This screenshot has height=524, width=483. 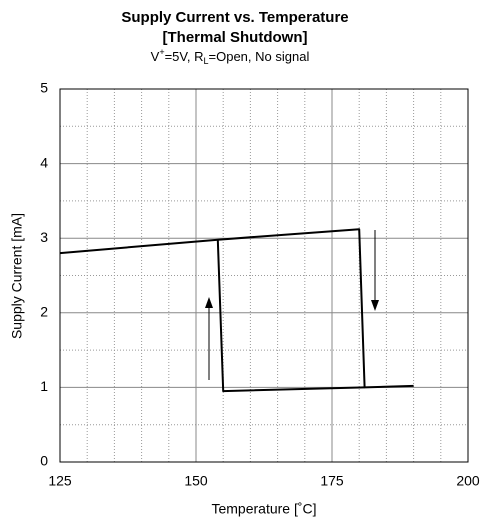 What do you see at coordinates (17, 276) in the screenshot?
I see `y-axis-label: Supply Current [mA]` at bounding box center [17, 276].